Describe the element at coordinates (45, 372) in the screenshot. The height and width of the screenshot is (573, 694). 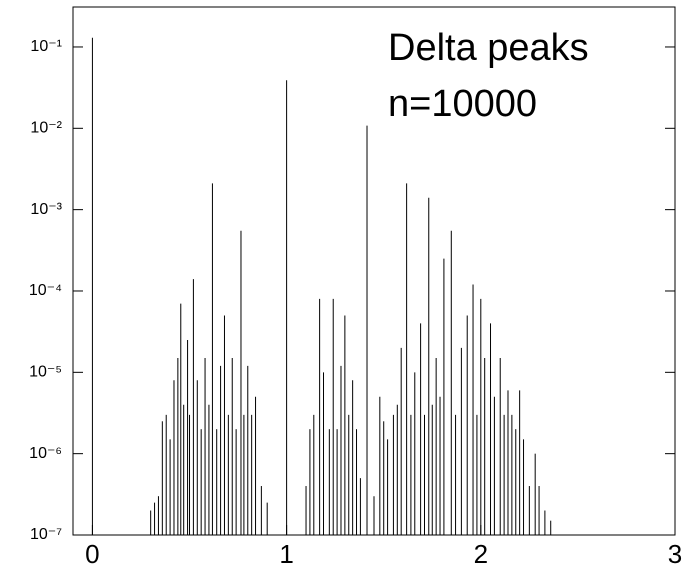
I see `y-tick-label: 10⁻⁵` at that location.